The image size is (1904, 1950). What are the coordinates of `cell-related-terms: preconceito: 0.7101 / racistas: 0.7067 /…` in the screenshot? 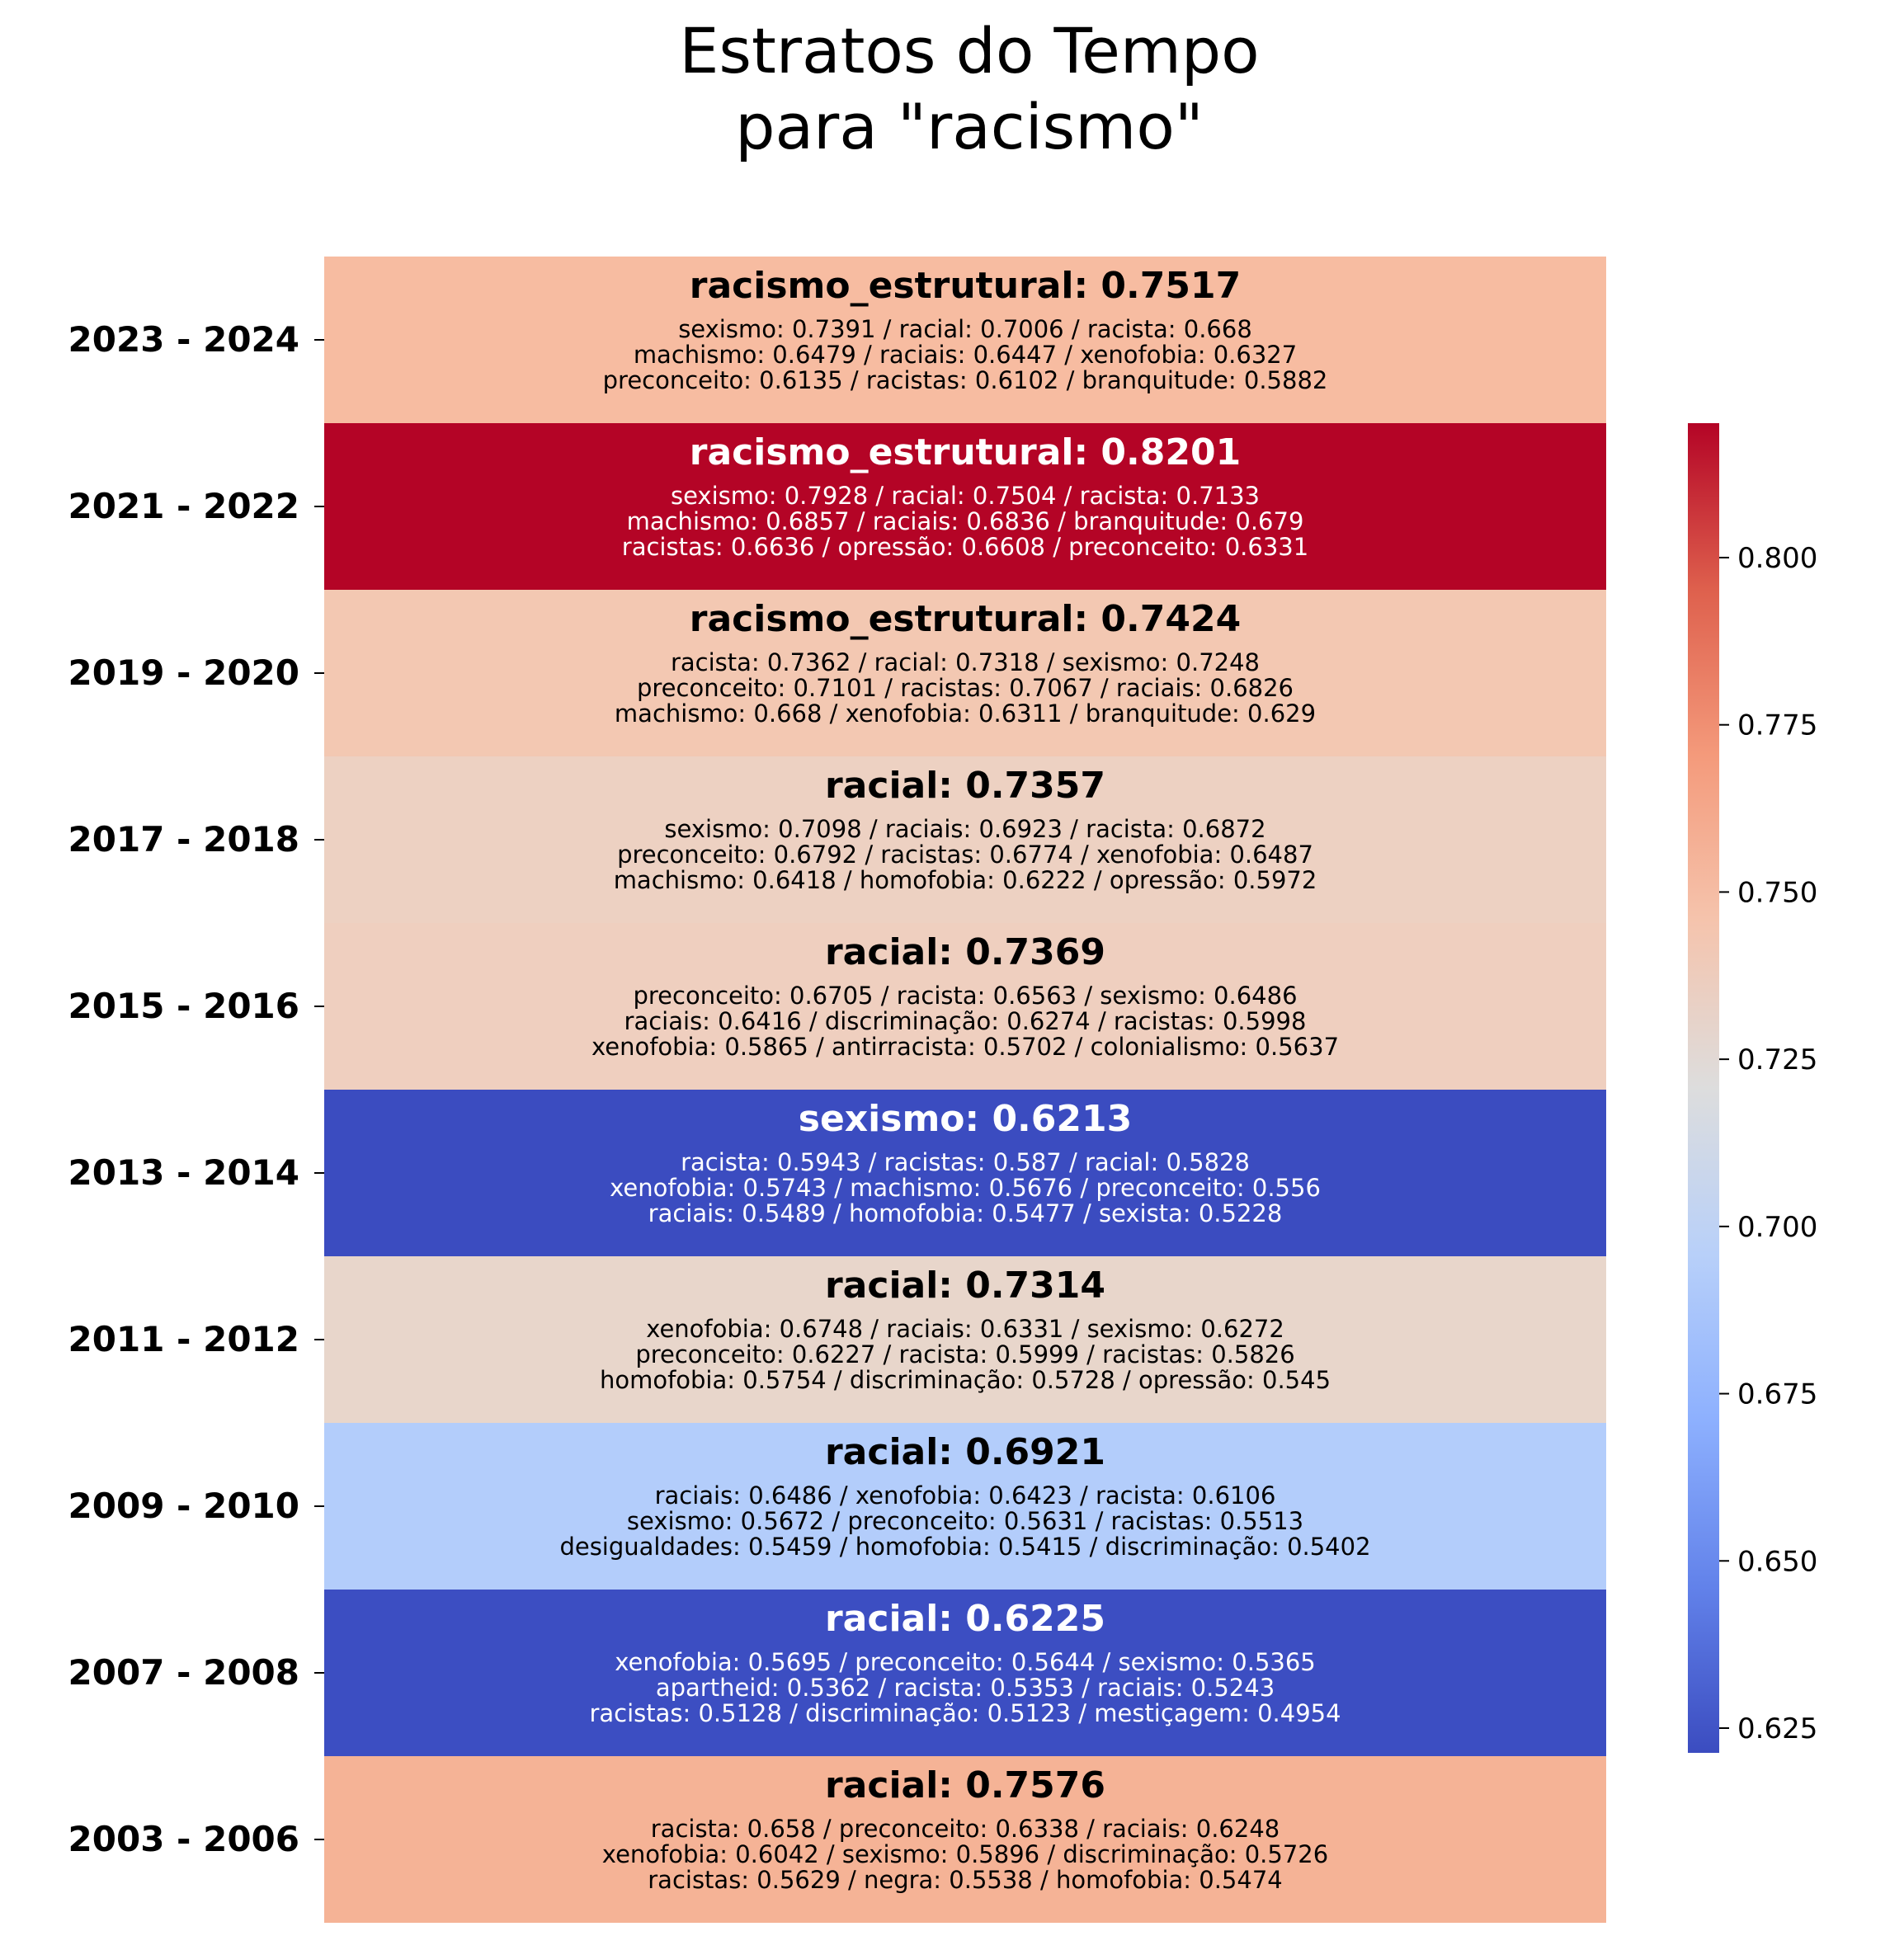 It's located at (965, 688).